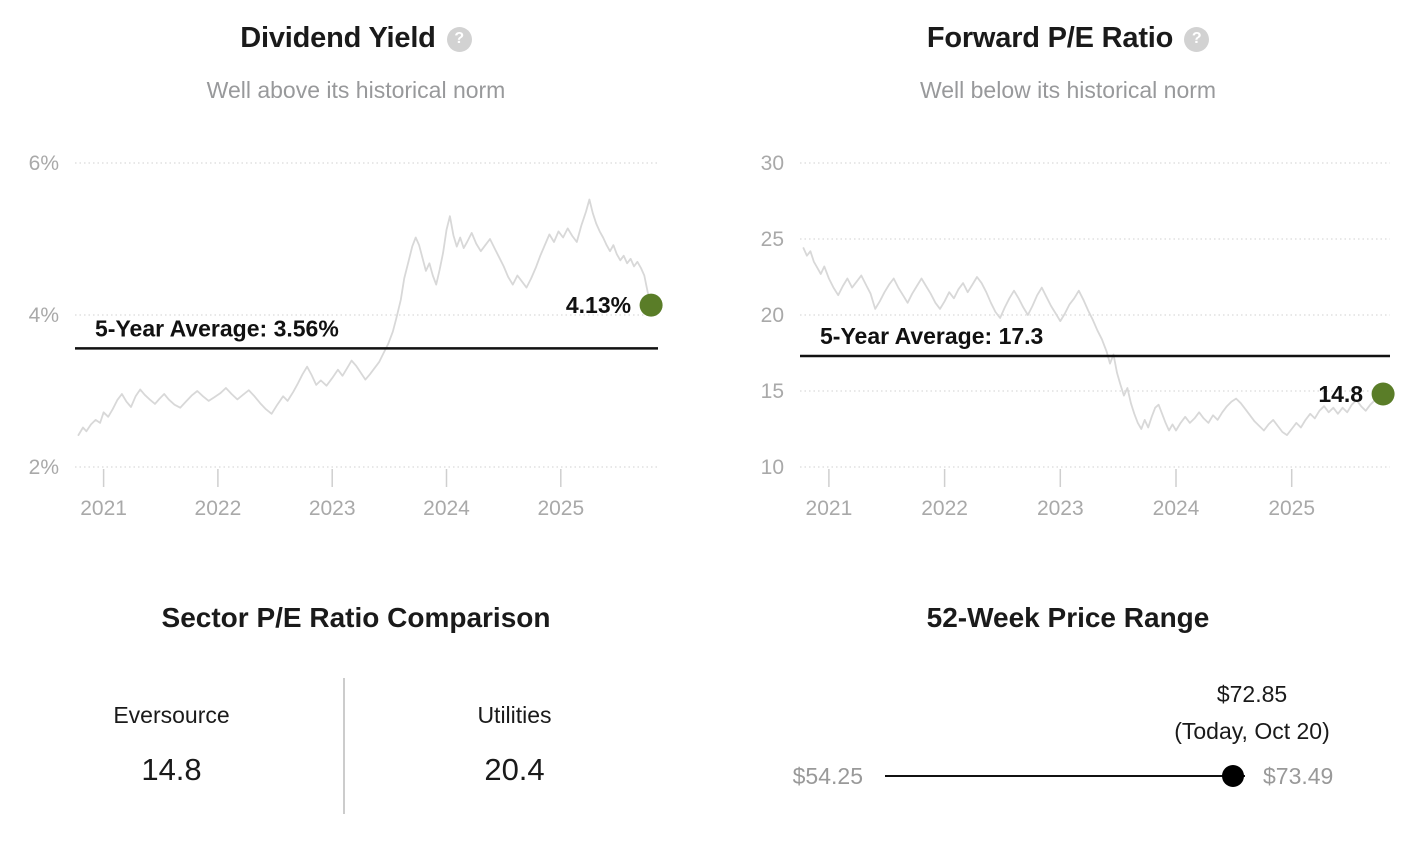 The image size is (1424, 856). What do you see at coordinates (772, 467) in the screenshot?
I see `y-tick-label: 10` at bounding box center [772, 467].